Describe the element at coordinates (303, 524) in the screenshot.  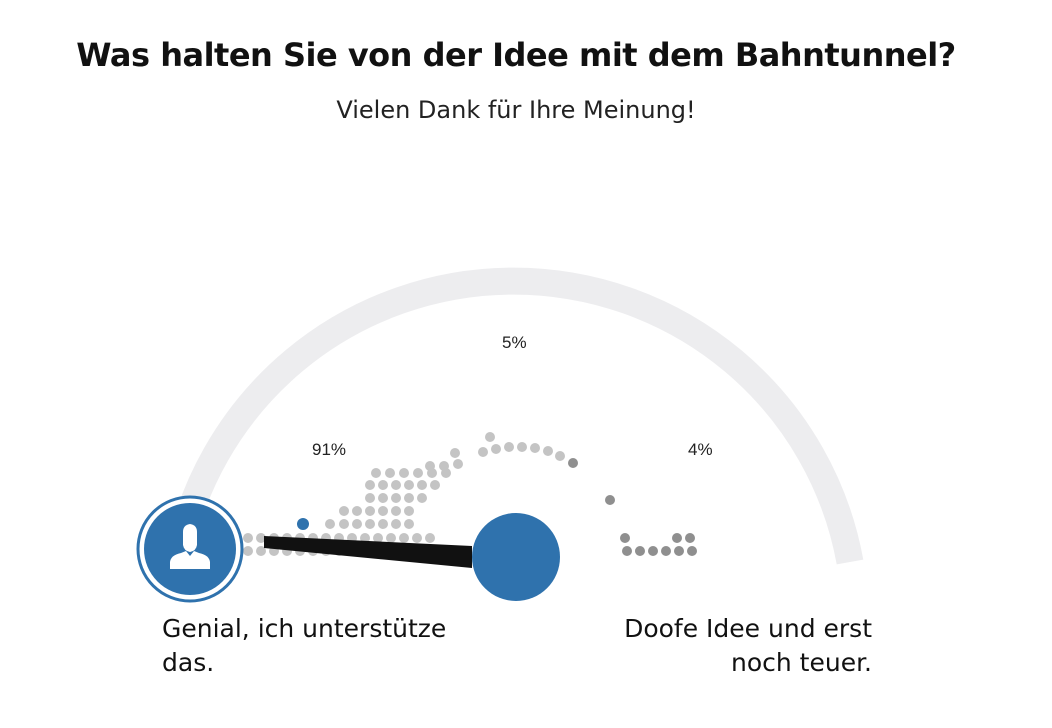
I see `own-vote-dot` at that location.